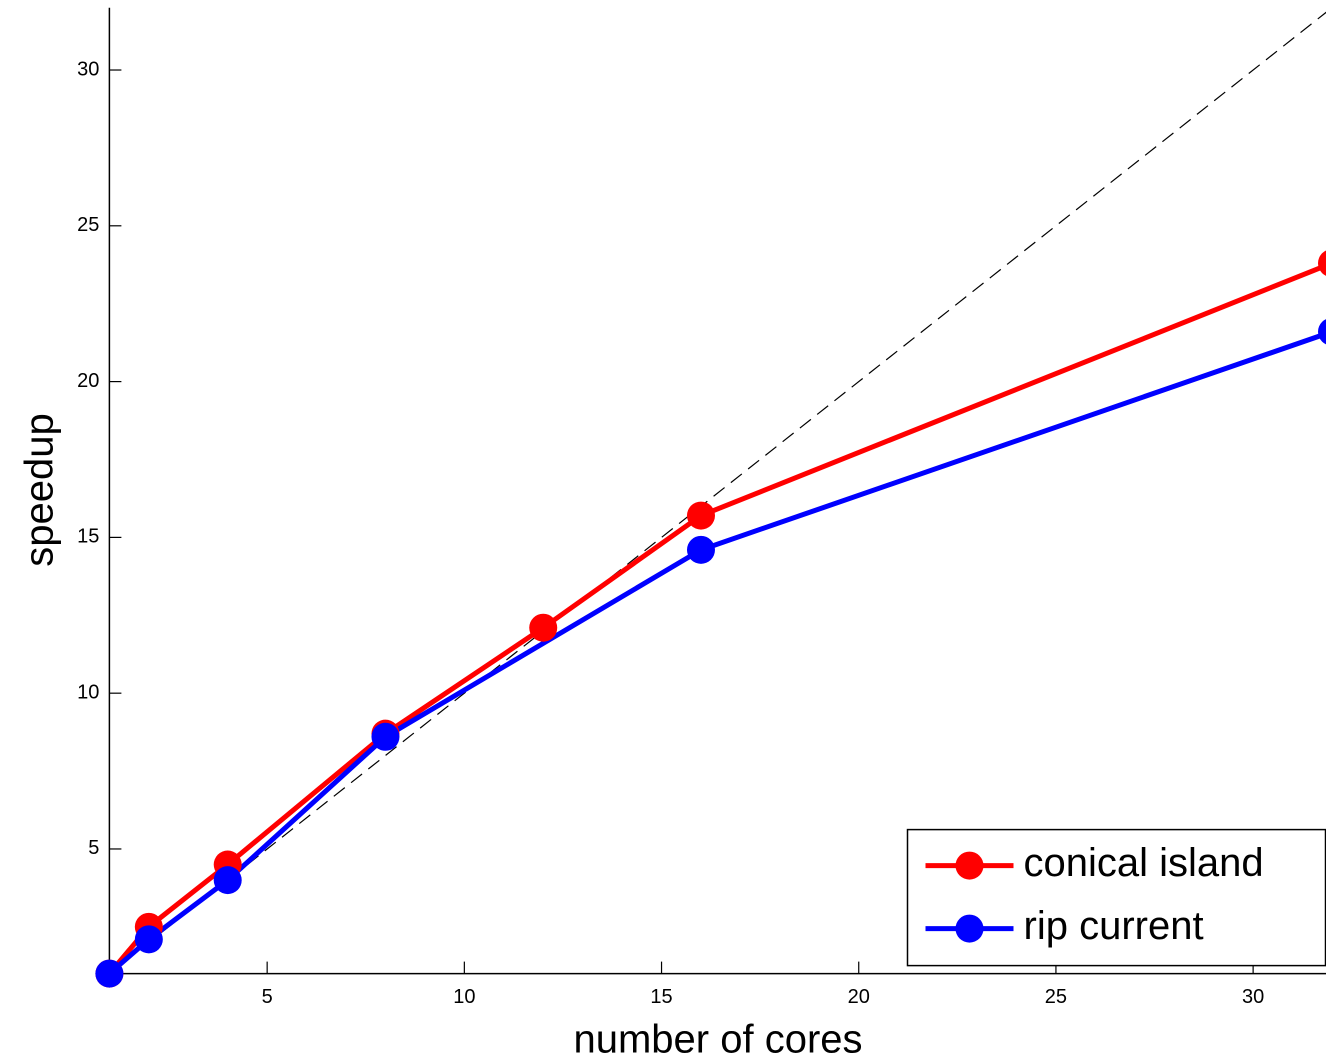  What do you see at coordinates (1056, 997) in the screenshot?
I see `x-tick-label: 25` at bounding box center [1056, 997].